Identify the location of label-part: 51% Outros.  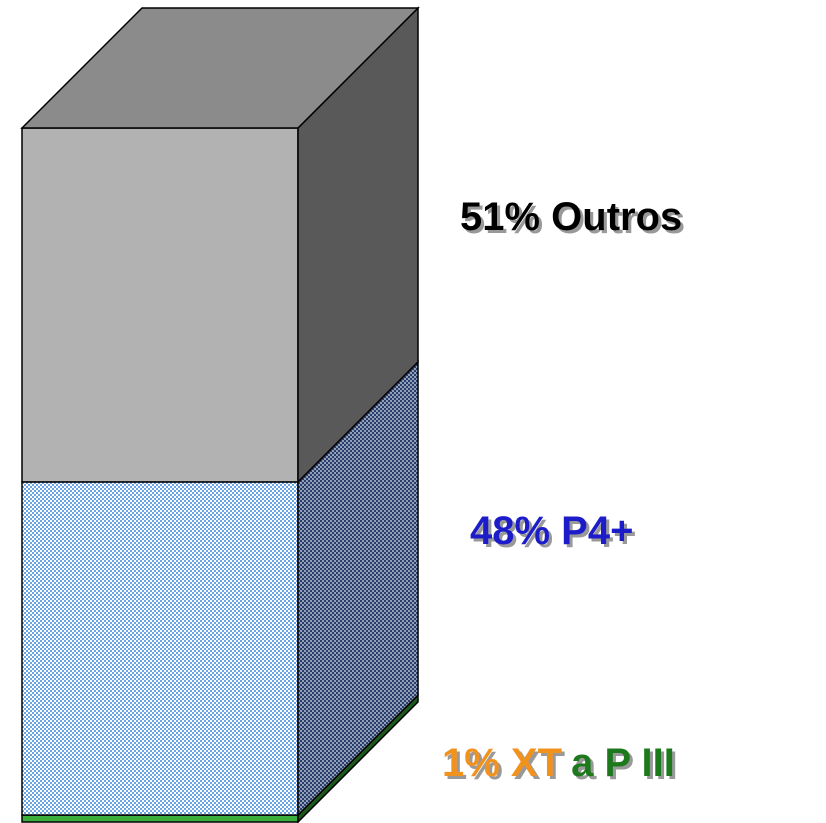
(571, 217).